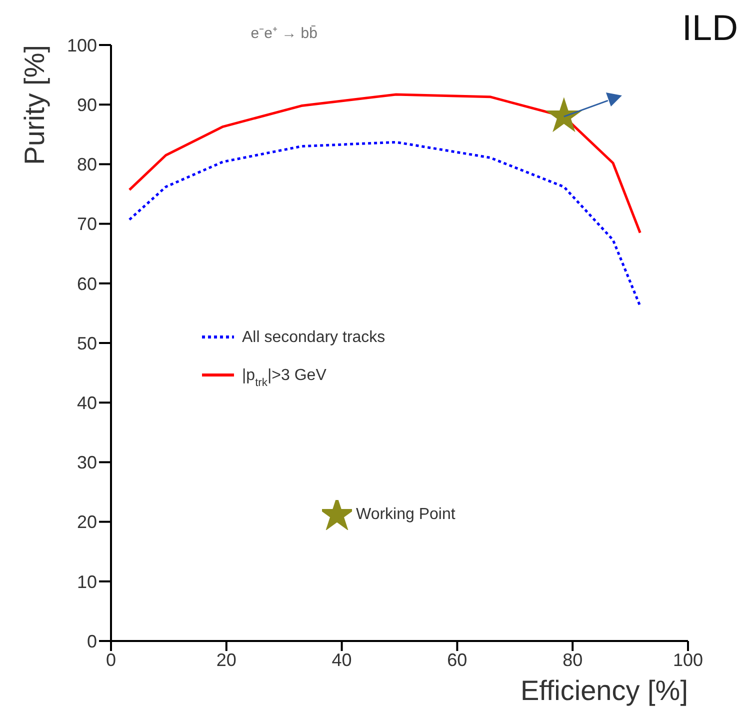  I want to click on x-tick-label: 60, so click(457, 660).